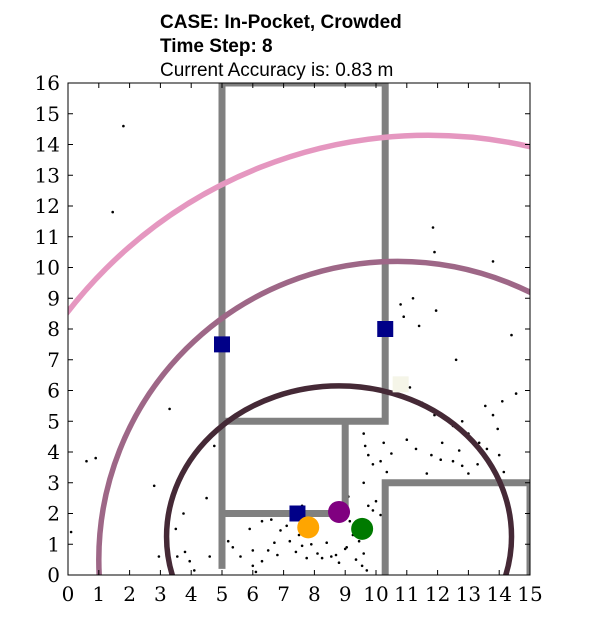  Describe the element at coordinates (160, 594) in the screenshot. I see `x-tick-label: 3` at that location.